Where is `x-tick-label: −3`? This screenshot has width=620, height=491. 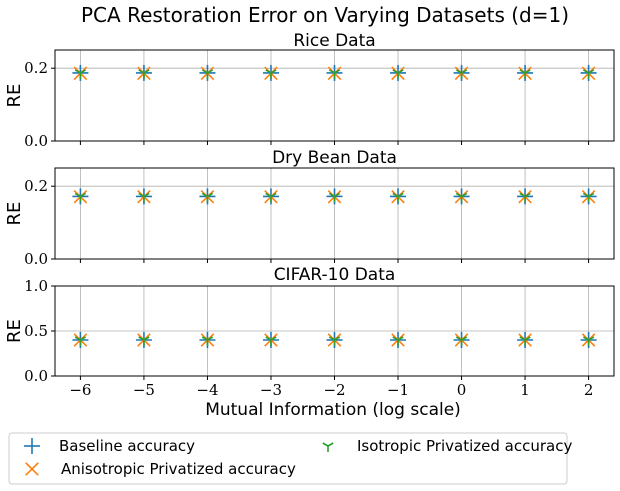 x-tick-label: −3 is located at coordinates (271, 390).